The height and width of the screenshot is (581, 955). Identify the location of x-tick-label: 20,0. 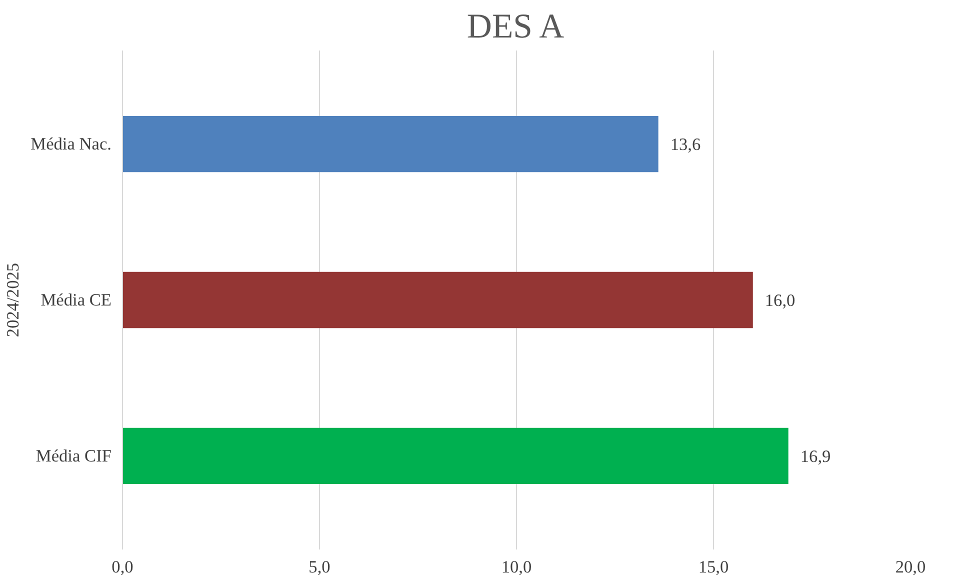
(910, 567).